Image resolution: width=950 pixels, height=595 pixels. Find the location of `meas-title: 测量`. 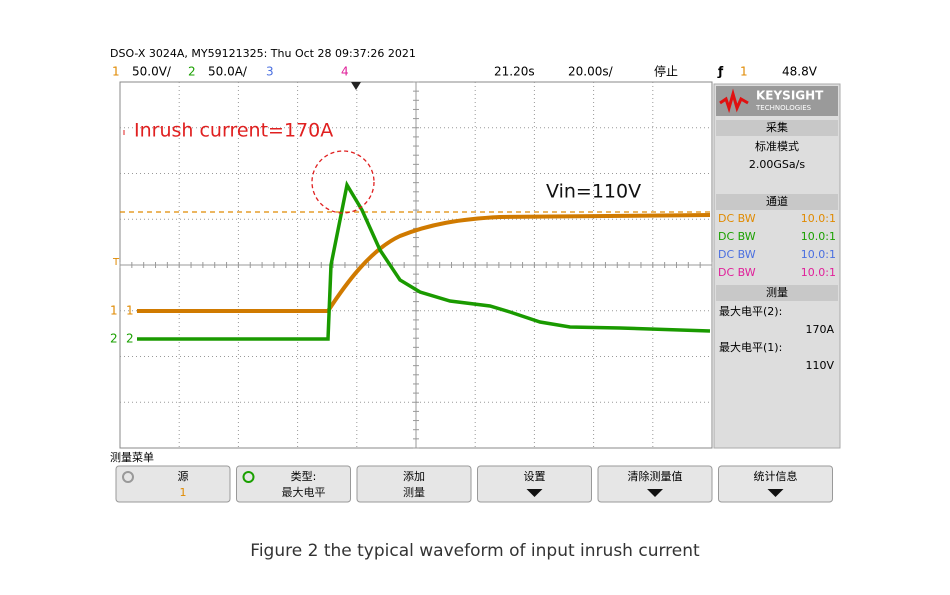

meas-title: 测量 is located at coordinates (777, 292).